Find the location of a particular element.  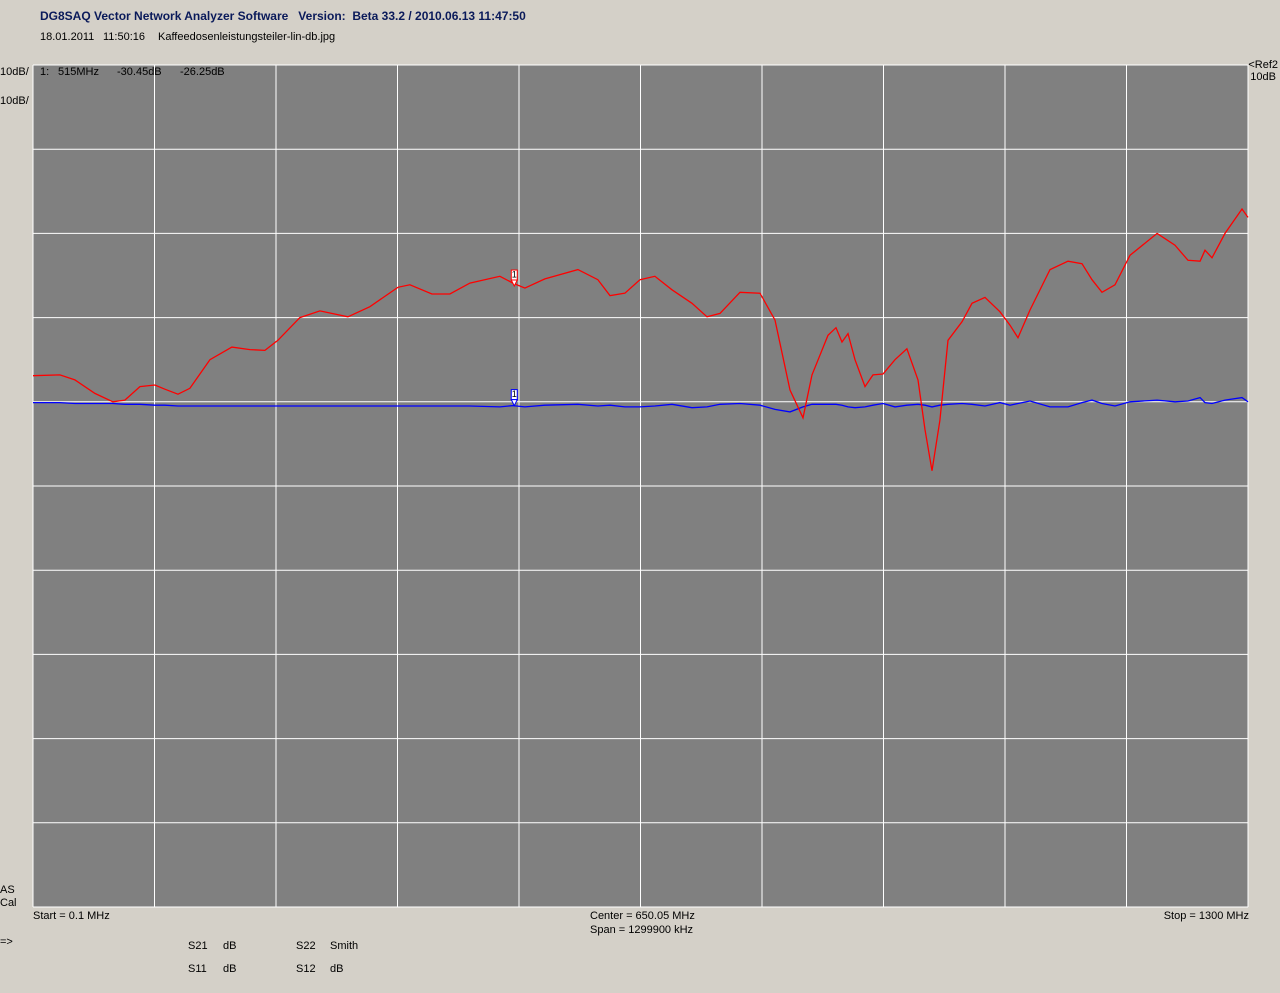

trace is located at coordinates (641, 404).